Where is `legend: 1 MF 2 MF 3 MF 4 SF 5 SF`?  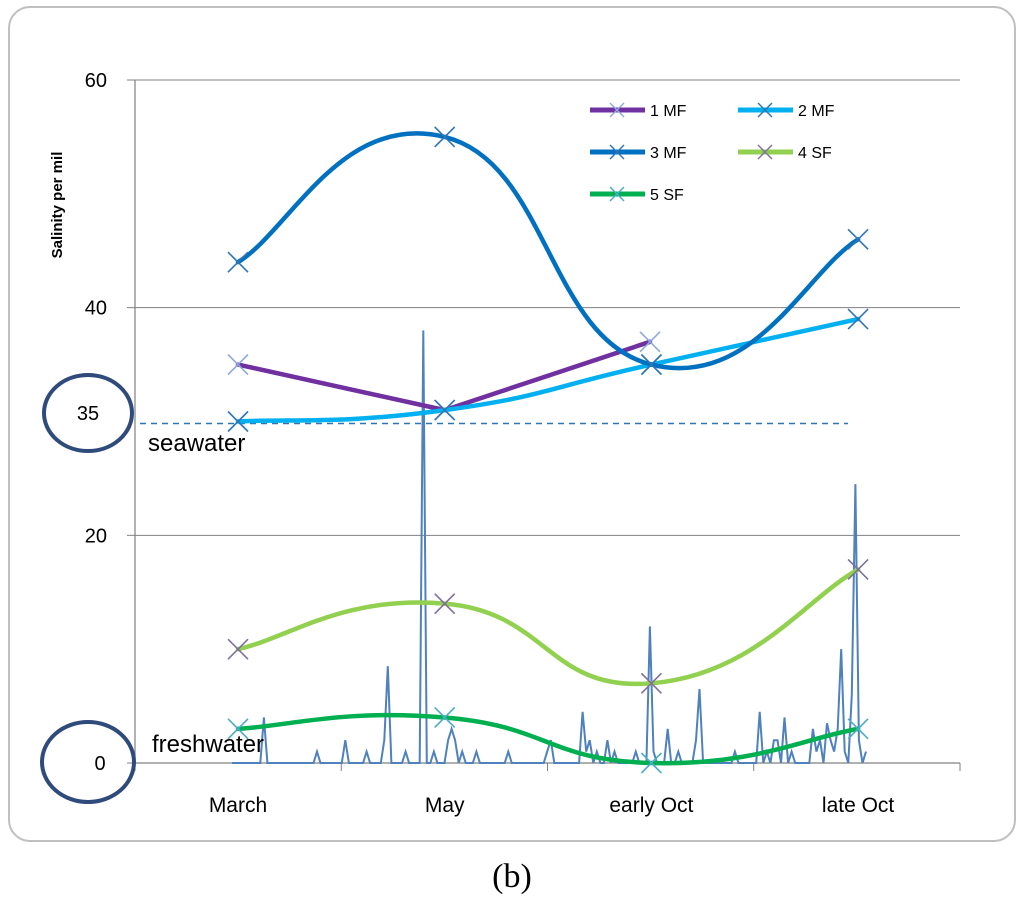
legend: 1 MF 2 MF 3 MF 4 SF 5 SF is located at coordinates (712, 153).